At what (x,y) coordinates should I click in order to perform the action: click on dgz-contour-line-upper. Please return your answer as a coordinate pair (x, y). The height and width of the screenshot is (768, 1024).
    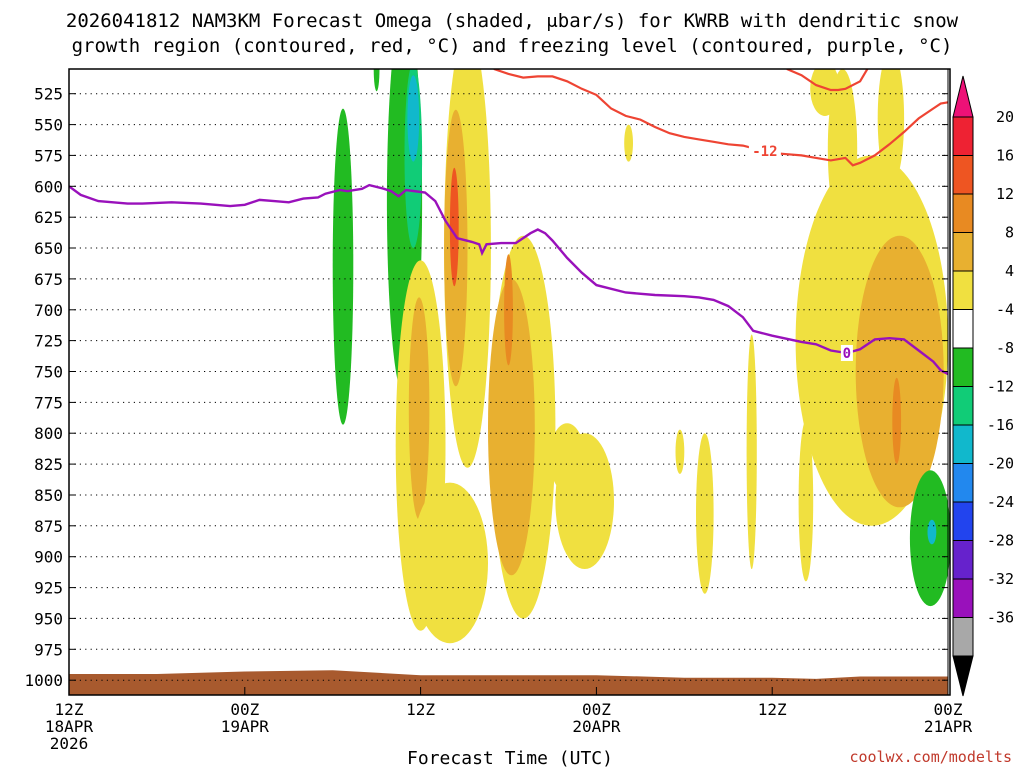
    Looking at the image, I should click on (827, 80).